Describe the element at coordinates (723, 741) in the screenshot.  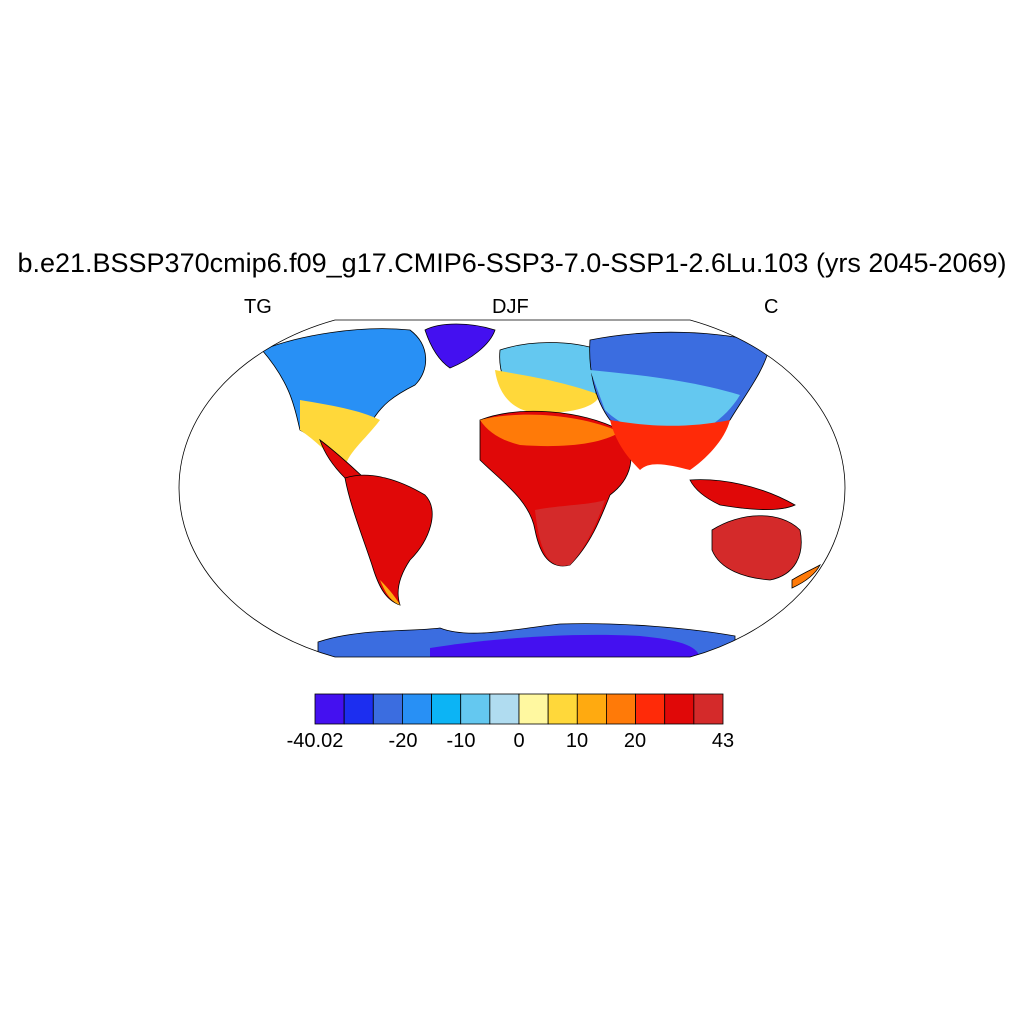
I see `colorbar-tick-label: 43` at that location.